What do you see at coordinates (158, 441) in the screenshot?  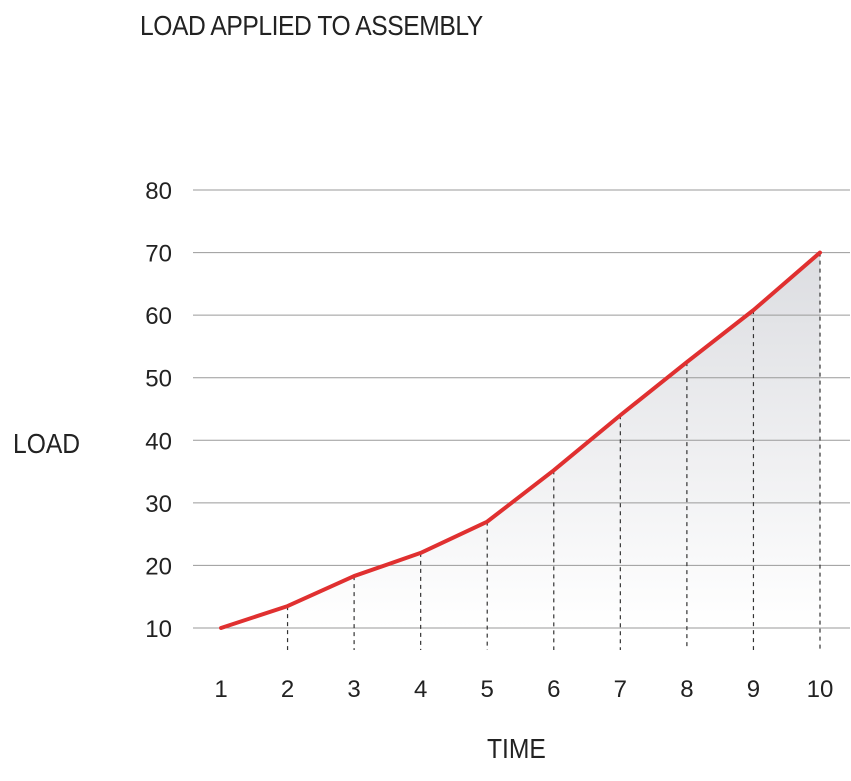 I see `y-tick-label: 40` at bounding box center [158, 441].